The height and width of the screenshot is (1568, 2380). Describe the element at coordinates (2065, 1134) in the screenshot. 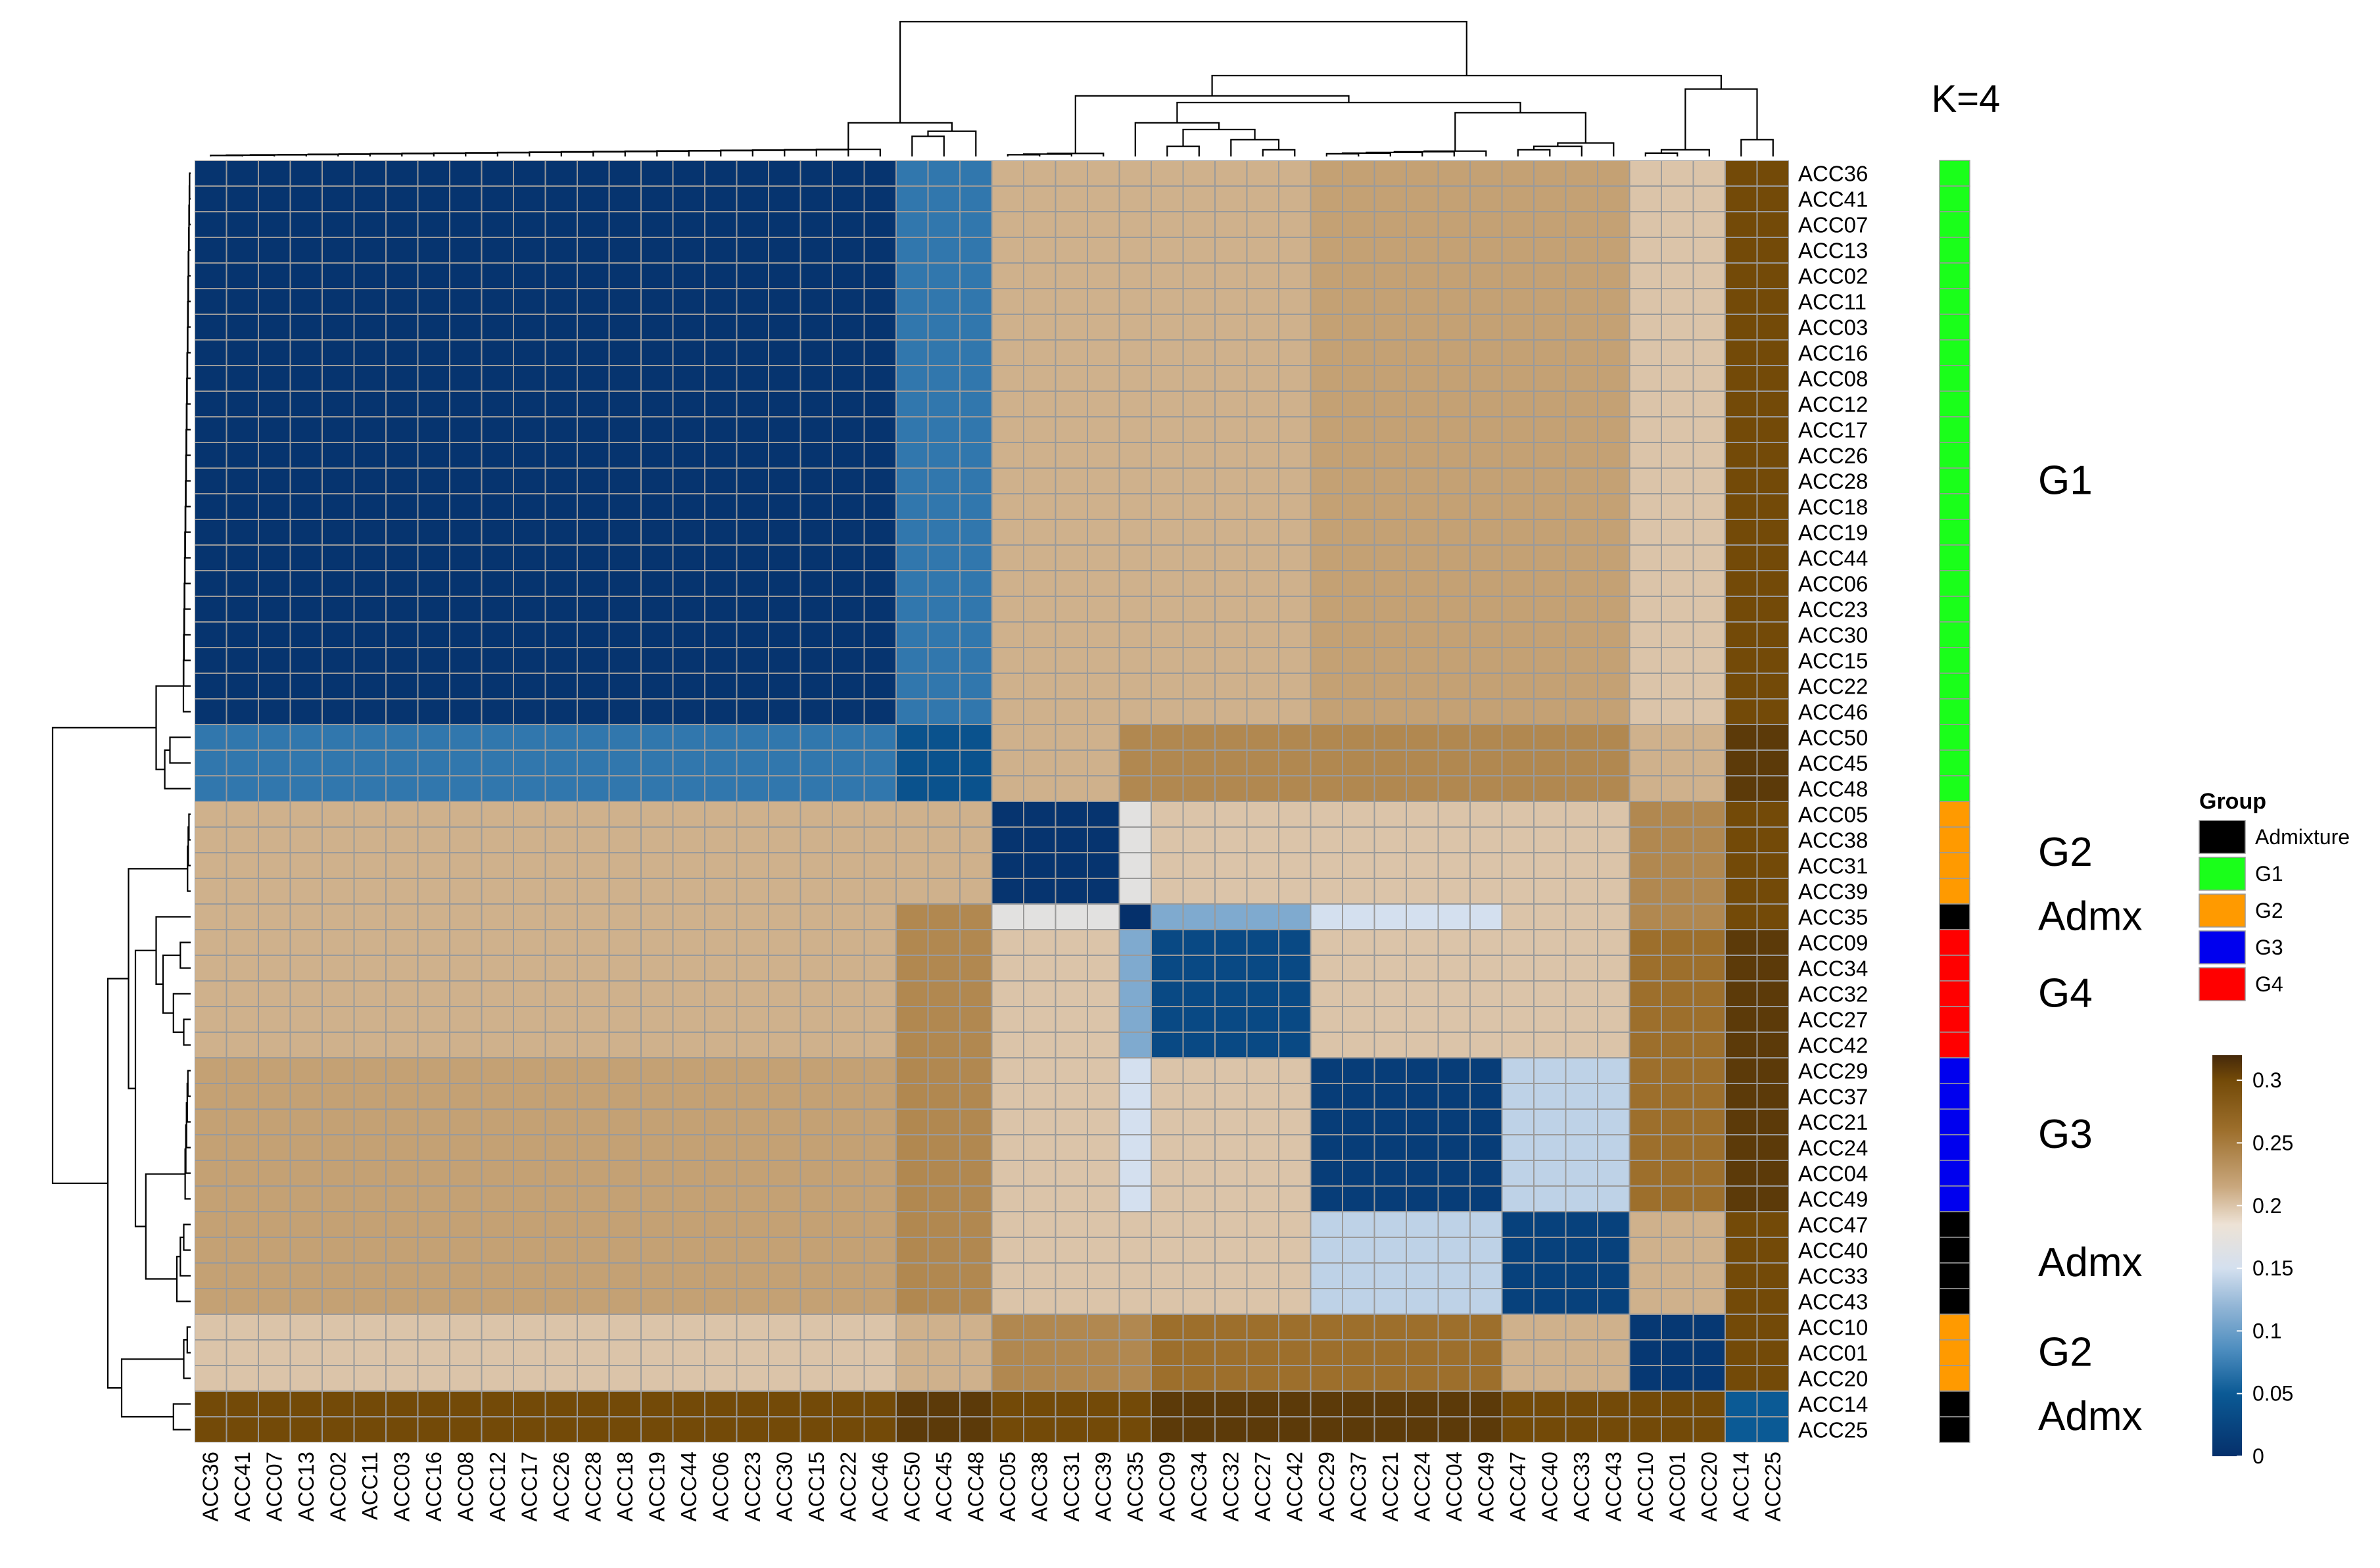

I see `cluster-label: G3` at that location.